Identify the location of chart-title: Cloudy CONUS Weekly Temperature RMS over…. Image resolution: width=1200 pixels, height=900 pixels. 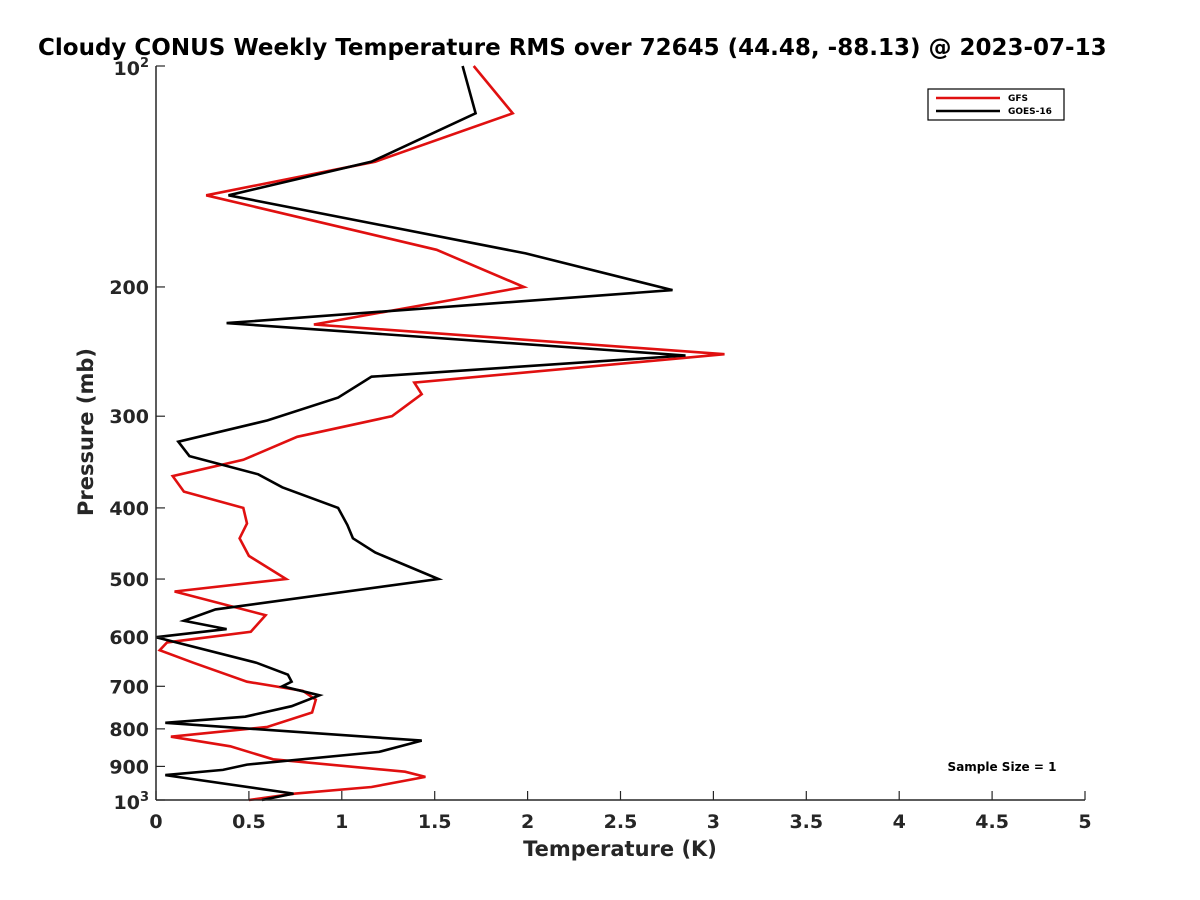
(572, 48).